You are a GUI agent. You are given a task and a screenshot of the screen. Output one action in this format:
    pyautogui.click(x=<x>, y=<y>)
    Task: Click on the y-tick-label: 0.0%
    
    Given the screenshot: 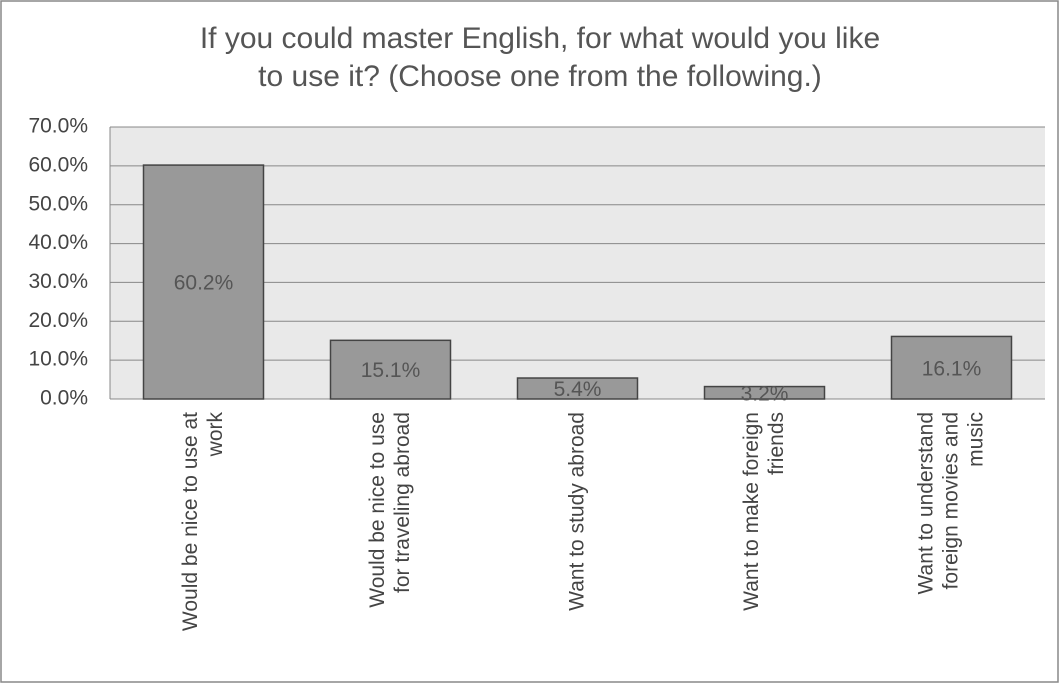 What is the action you would take?
    pyautogui.click(x=64, y=398)
    